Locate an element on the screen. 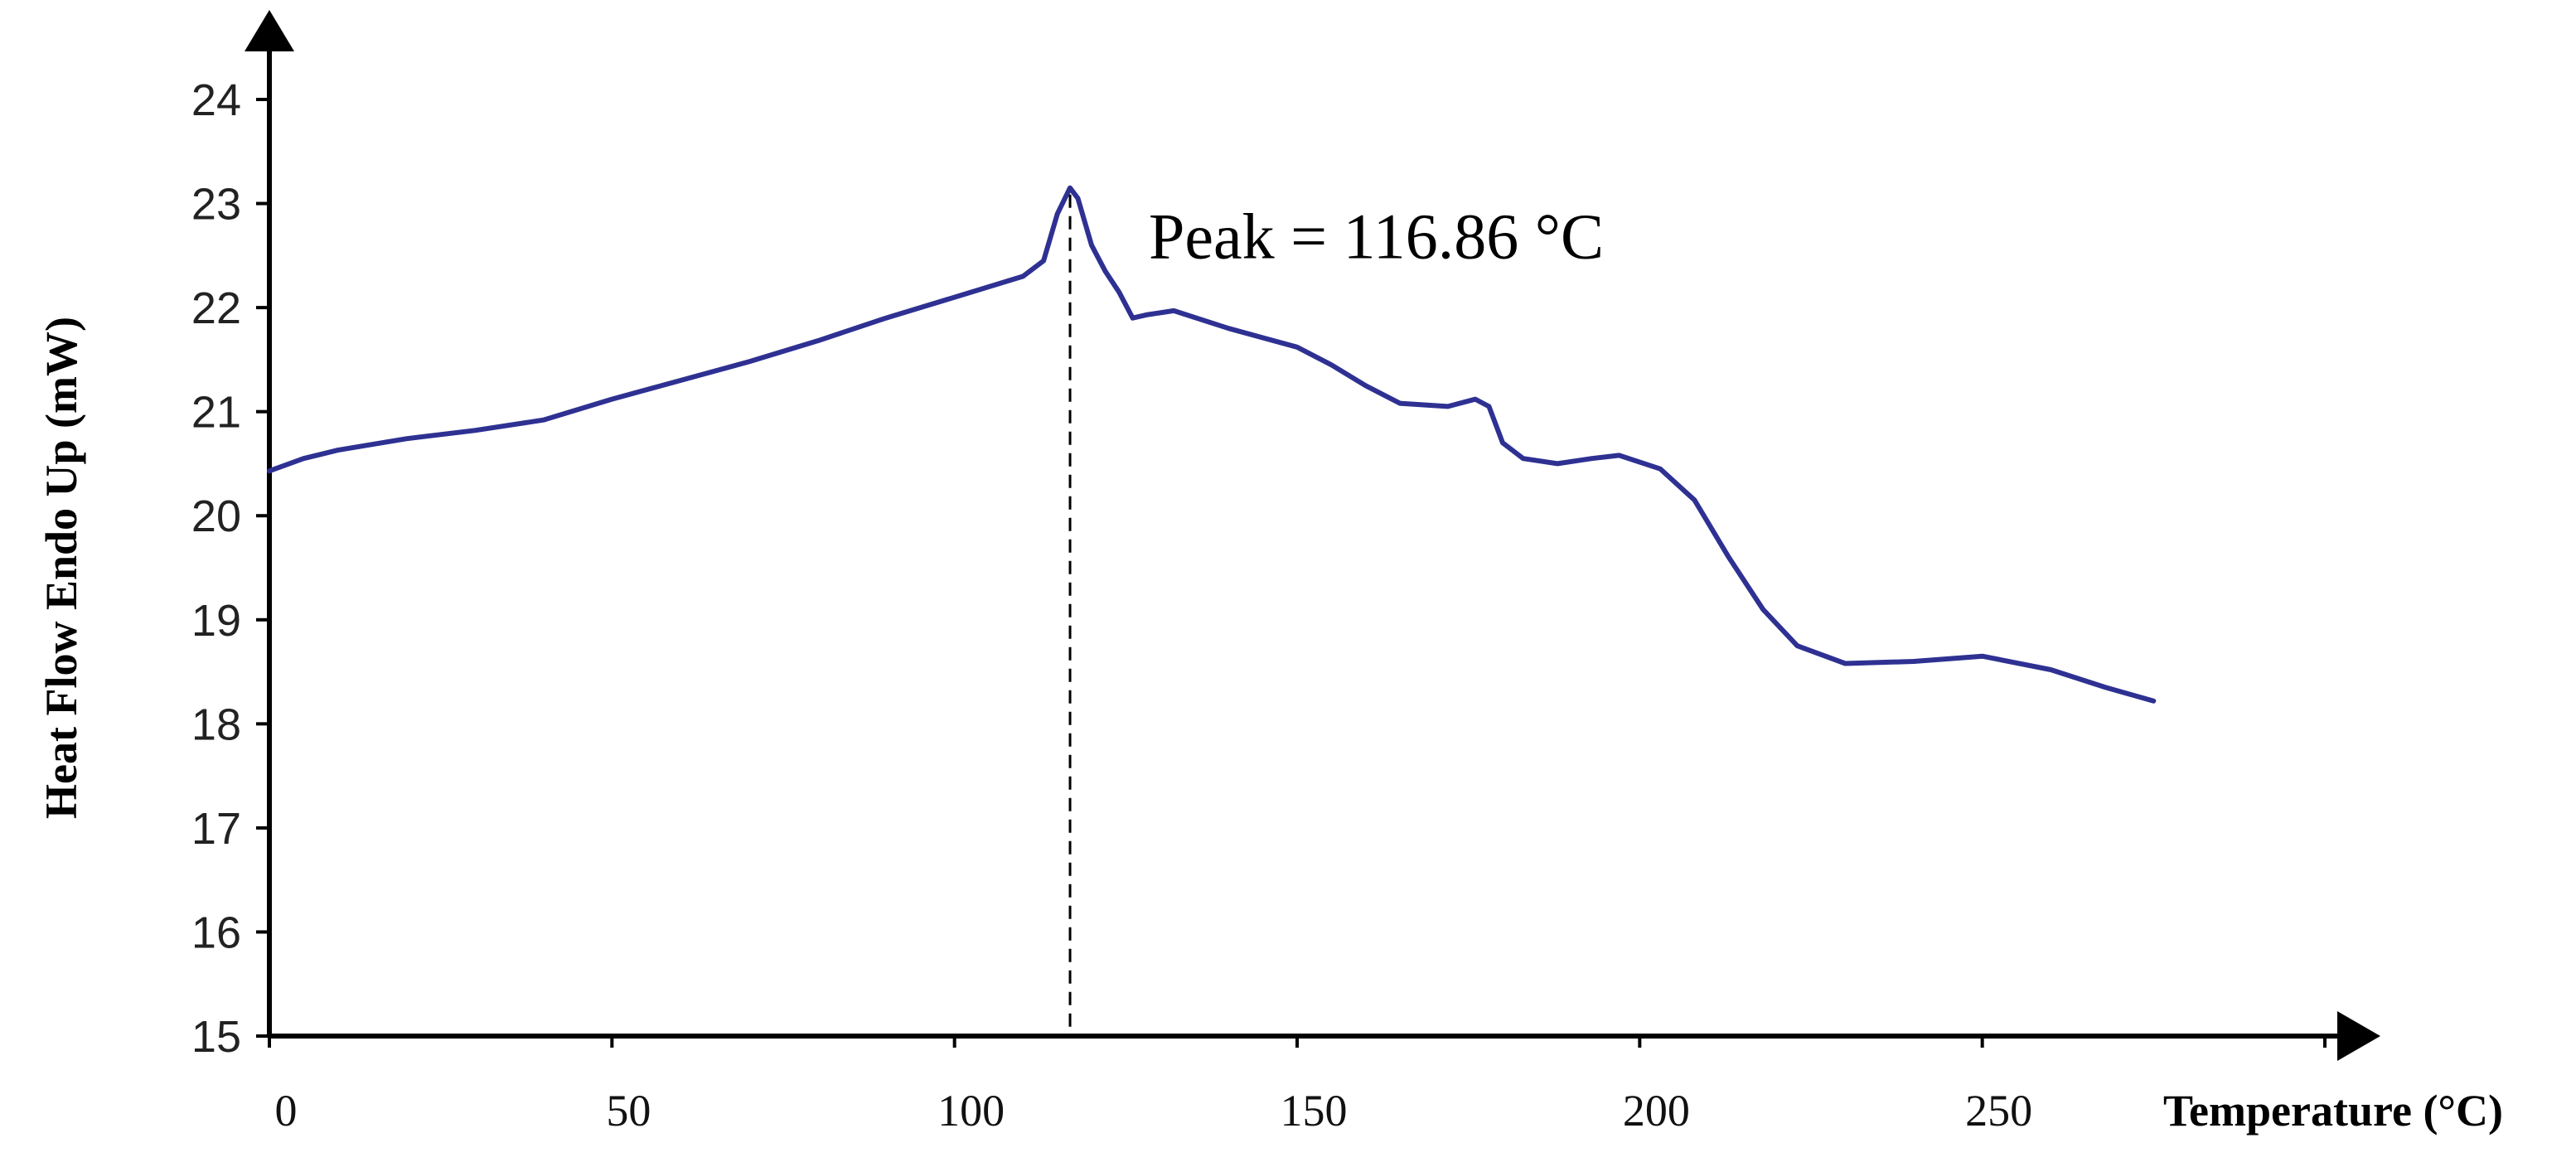 The width and height of the screenshot is (2576, 1167). x-tick-label: 0 is located at coordinates (286, 1111).